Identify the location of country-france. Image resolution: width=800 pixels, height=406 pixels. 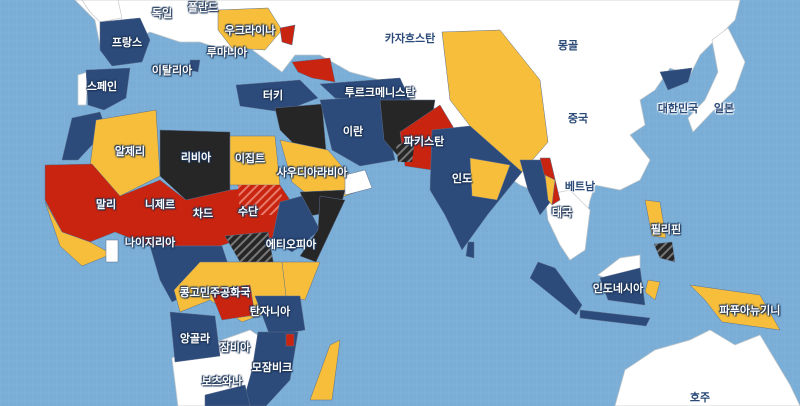
(125, 42).